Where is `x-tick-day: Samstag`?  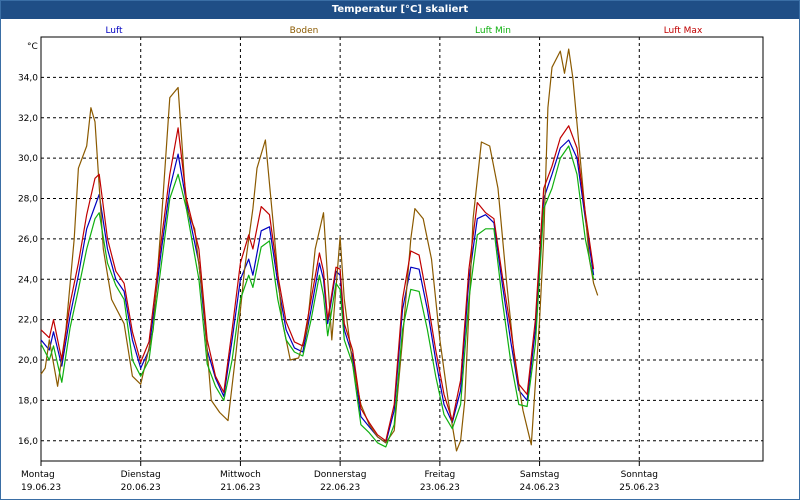
x-tick-day: Samstag is located at coordinates (539, 475).